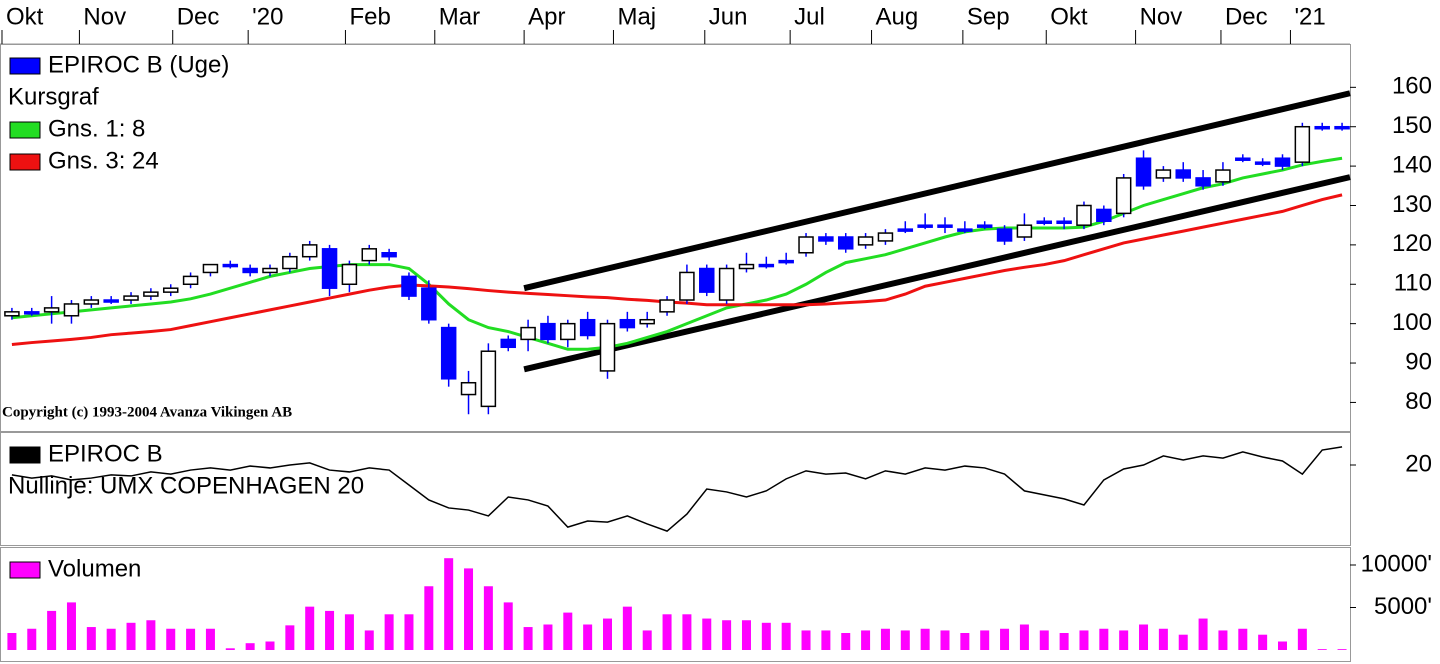  I want to click on relative-line, so click(677, 489).